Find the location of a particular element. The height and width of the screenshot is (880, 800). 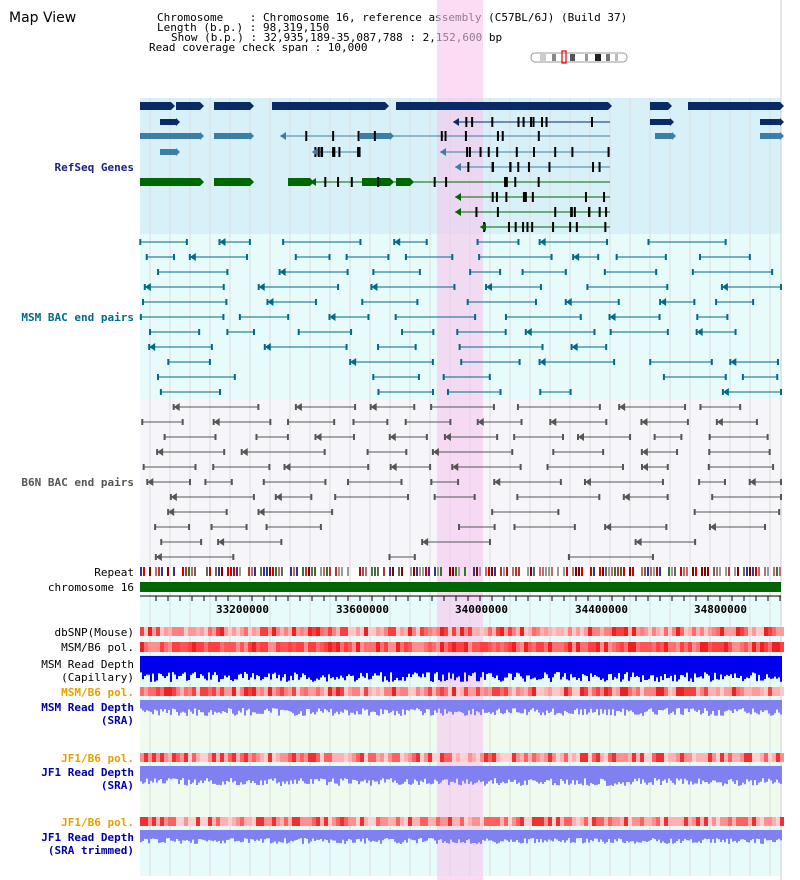

chromosome-bar is located at coordinates (460, 587).